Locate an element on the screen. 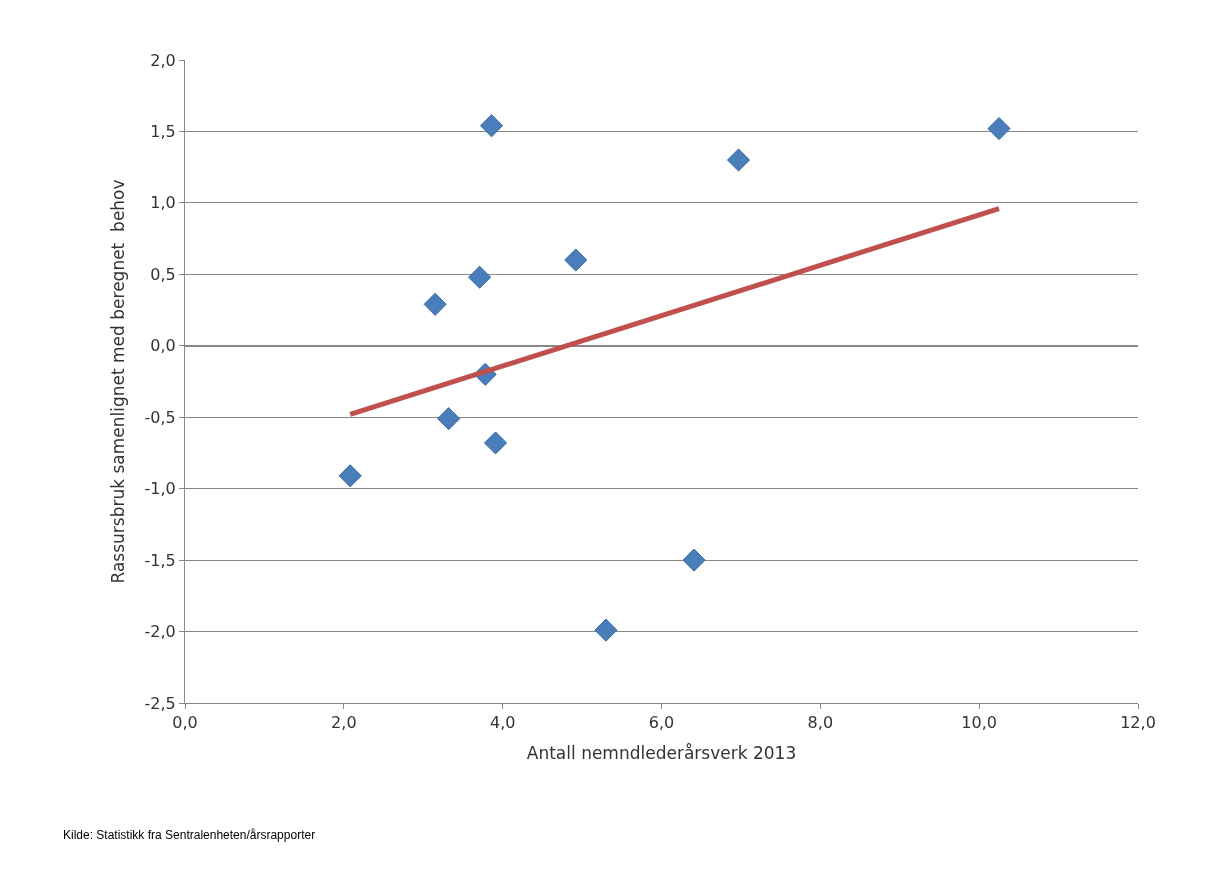 Image resolution: width=1208 pixels, height=883 pixels. x-tick-label: 2,0 is located at coordinates (344, 723).